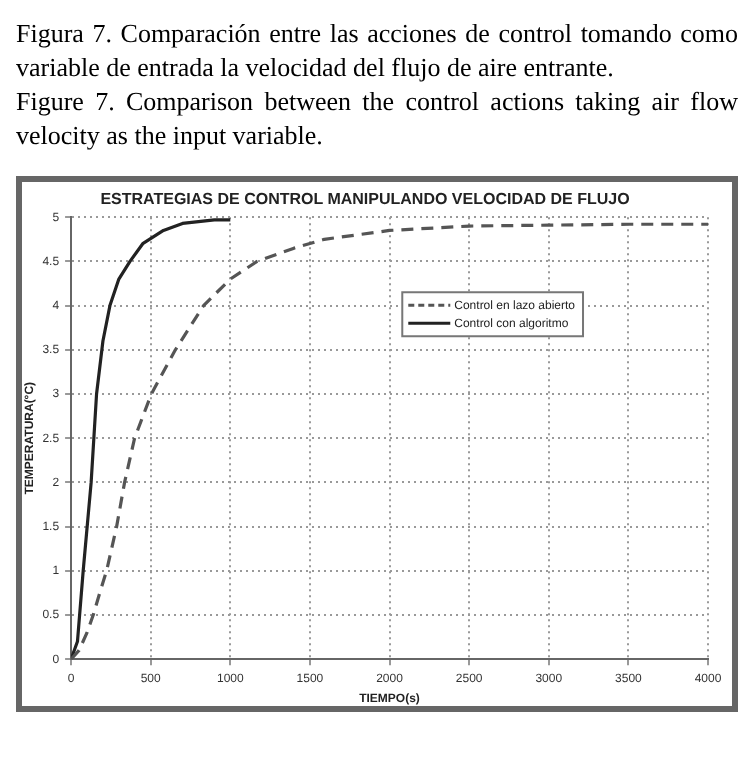  Describe the element at coordinates (377, 118) in the screenshot. I see `caption: Figure 7. Comparison between the control actions taking air flow velocity as the input variable.` at that location.